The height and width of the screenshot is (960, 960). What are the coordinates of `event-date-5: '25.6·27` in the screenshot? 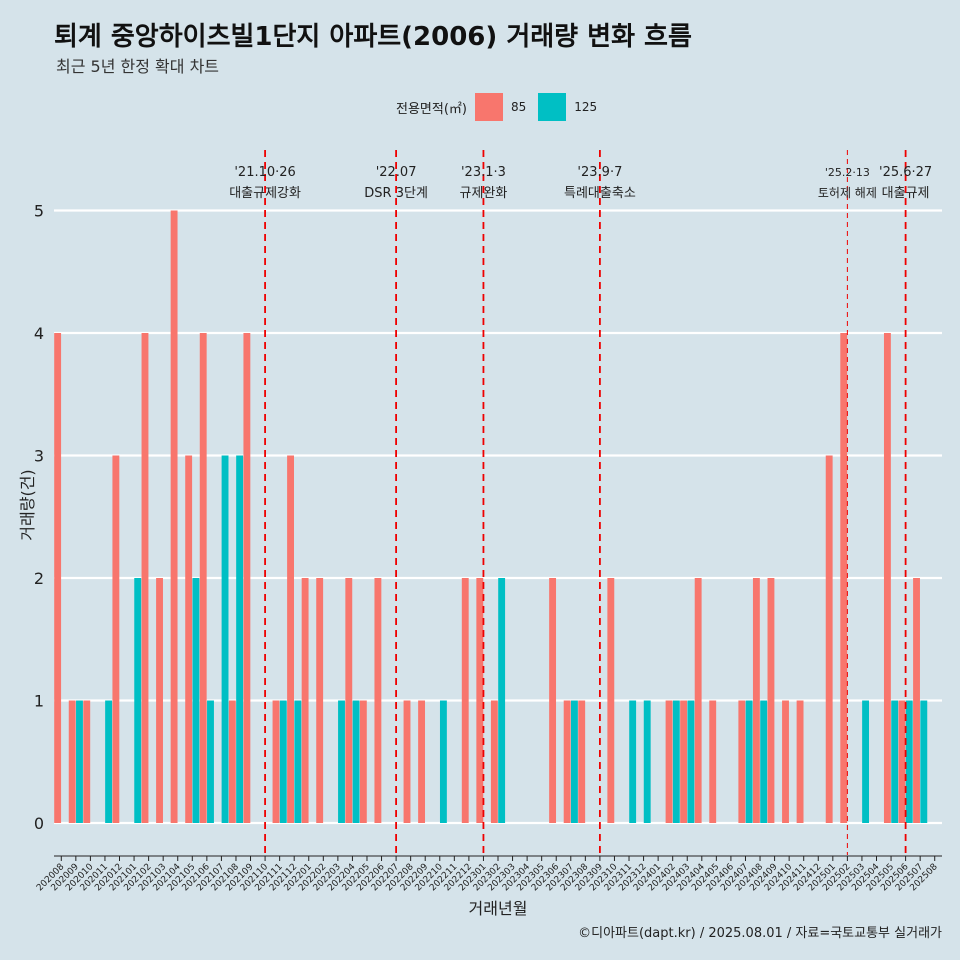 It's located at (905, 172).